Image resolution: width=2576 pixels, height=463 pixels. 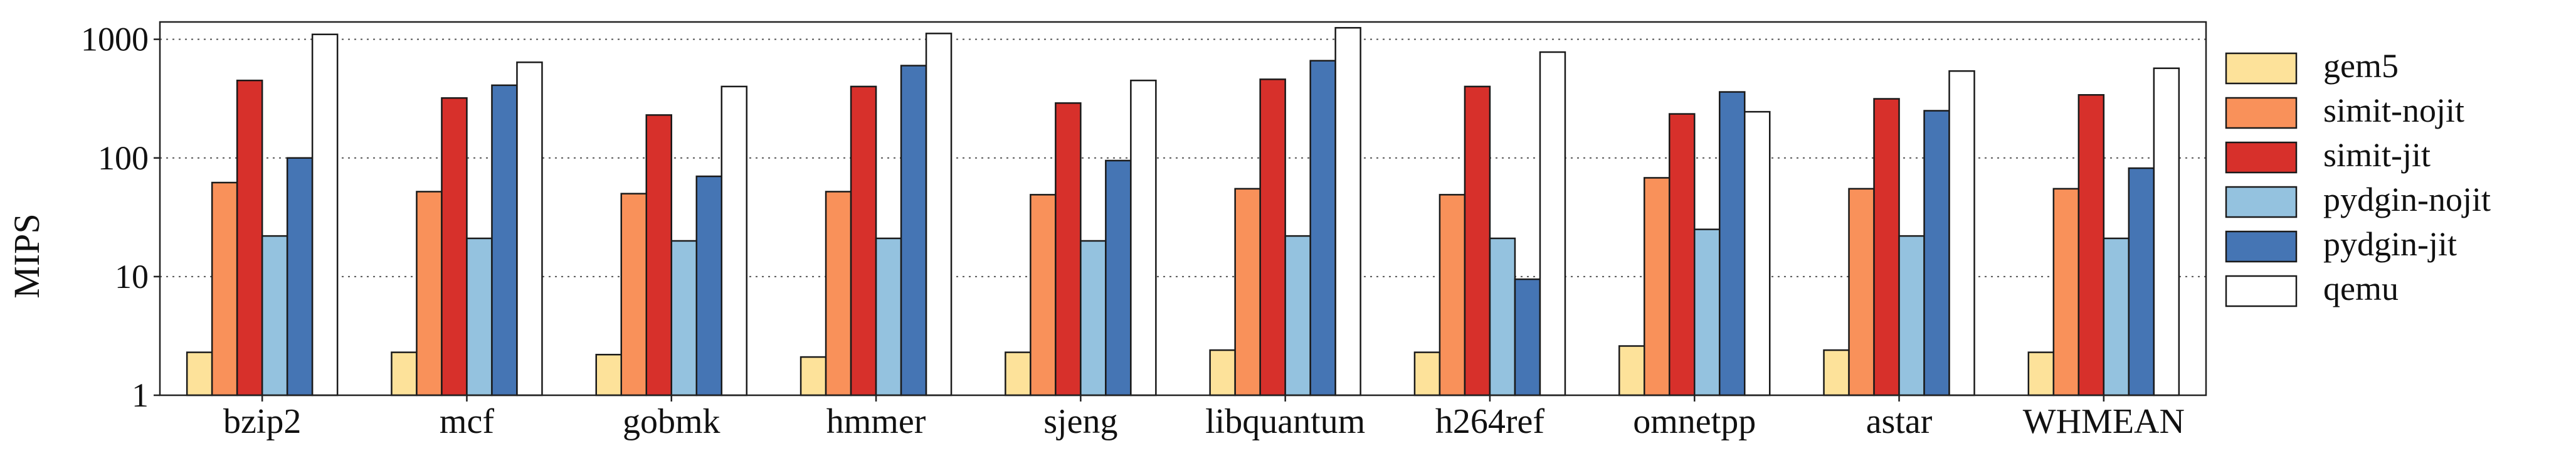 What do you see at coordinates (480, 316) in the screenshot?
I see `bar-pydgin-nojit-mcf` at bounding box center [480, 316].